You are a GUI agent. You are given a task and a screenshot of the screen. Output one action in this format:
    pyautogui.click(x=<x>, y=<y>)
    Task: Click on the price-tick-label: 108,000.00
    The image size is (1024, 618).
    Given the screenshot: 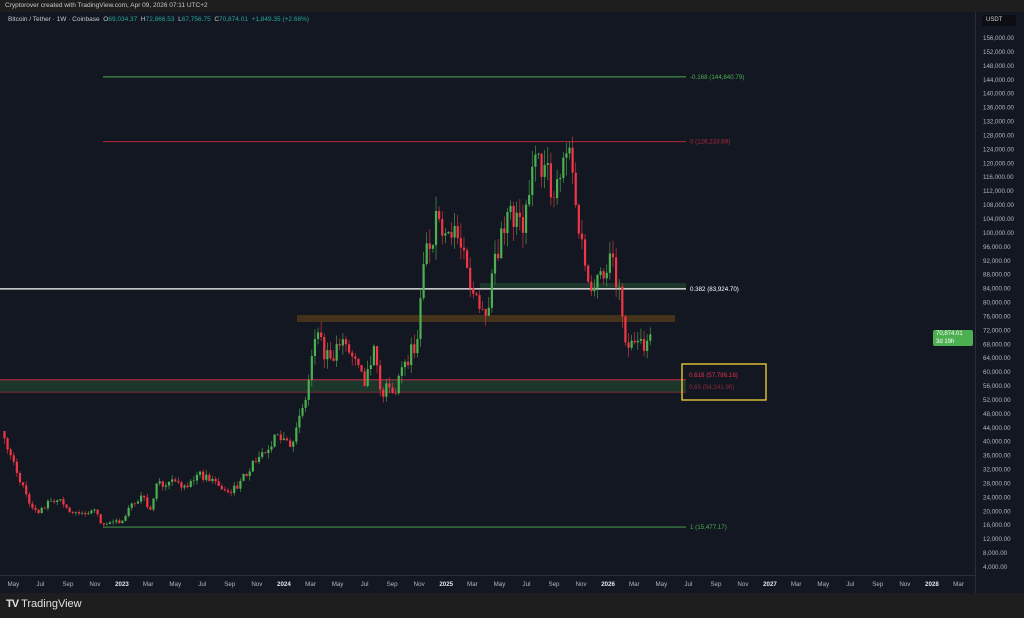 What is the action you would take?
    pyautogui.click(x=999, y=205)
    